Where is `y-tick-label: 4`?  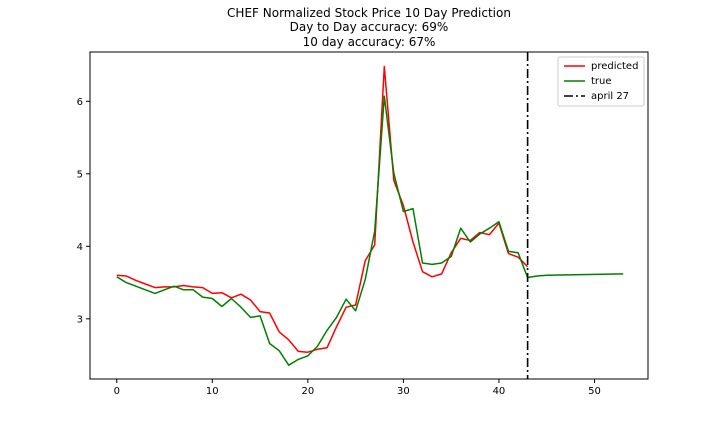 y-tick-label: 4 is located at coordinates (80, 247).